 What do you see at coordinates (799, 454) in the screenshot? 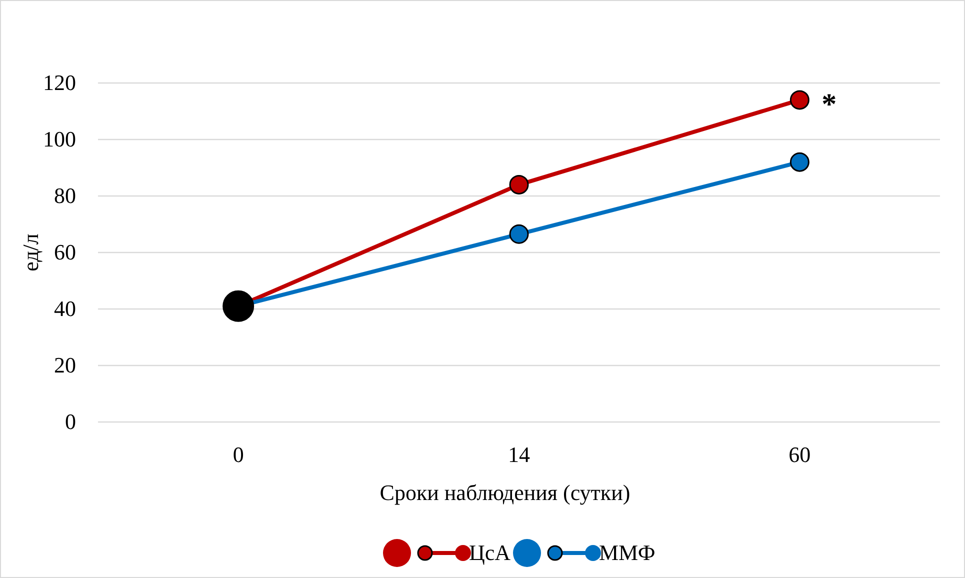
I see `x-tick-label: 60` at bounding box center [799, 454].